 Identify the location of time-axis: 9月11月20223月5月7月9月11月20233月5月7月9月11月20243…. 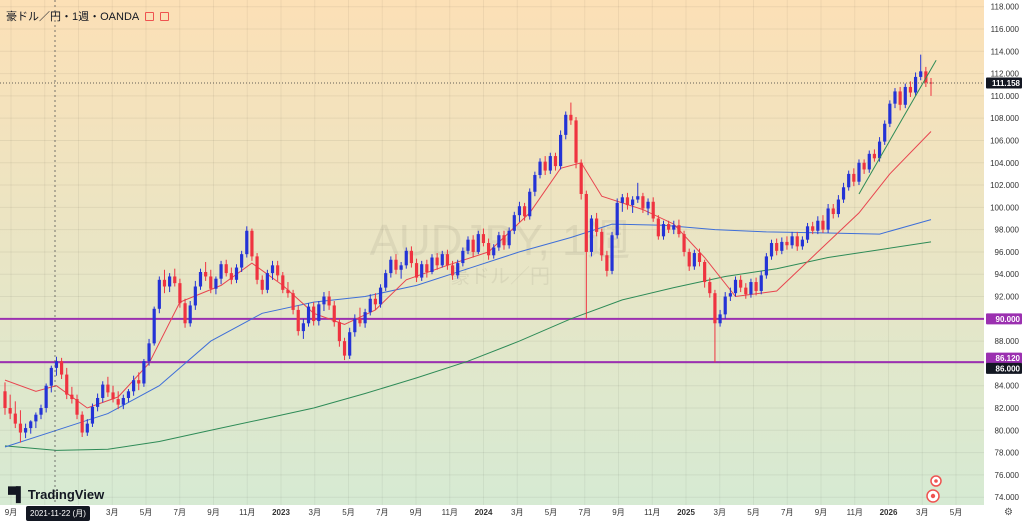
(483, 512).